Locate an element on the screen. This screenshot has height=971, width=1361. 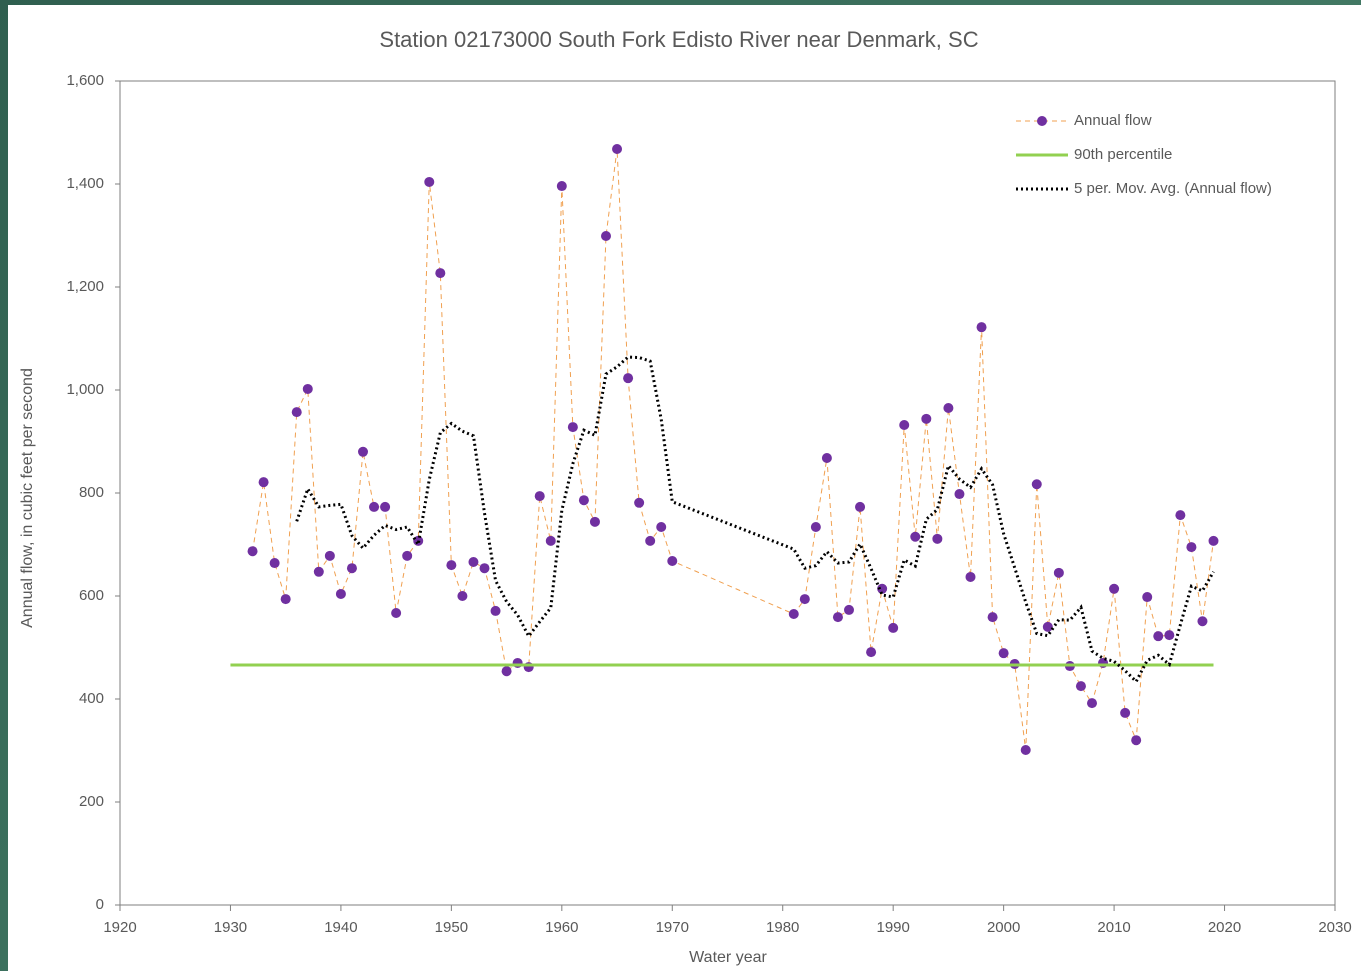
y-tick-label: 400 is located at coordinates (91, 698).